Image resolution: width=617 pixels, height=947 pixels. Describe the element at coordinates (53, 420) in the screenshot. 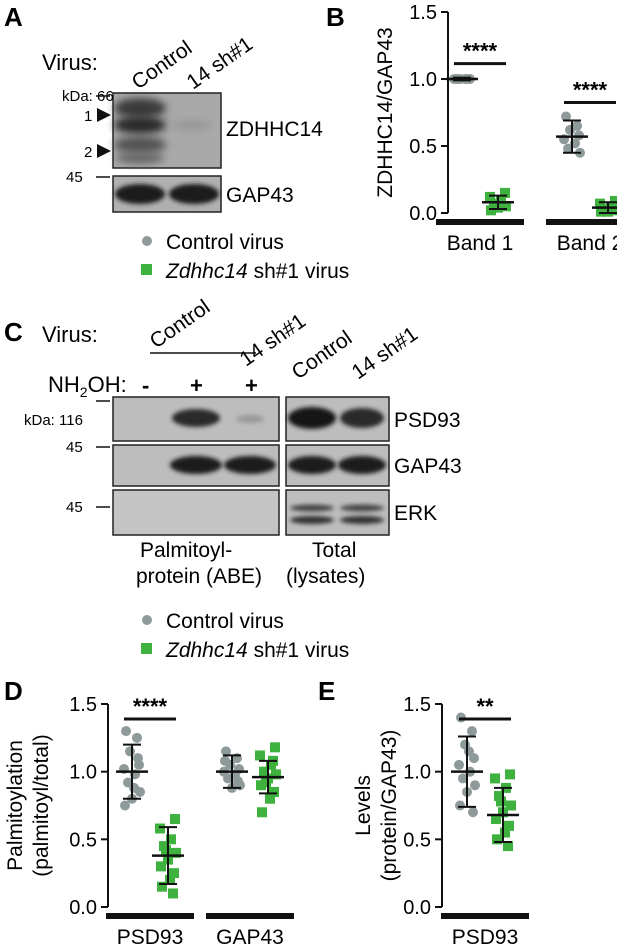

I see `c-kda-116: kDa: 116` at that location.